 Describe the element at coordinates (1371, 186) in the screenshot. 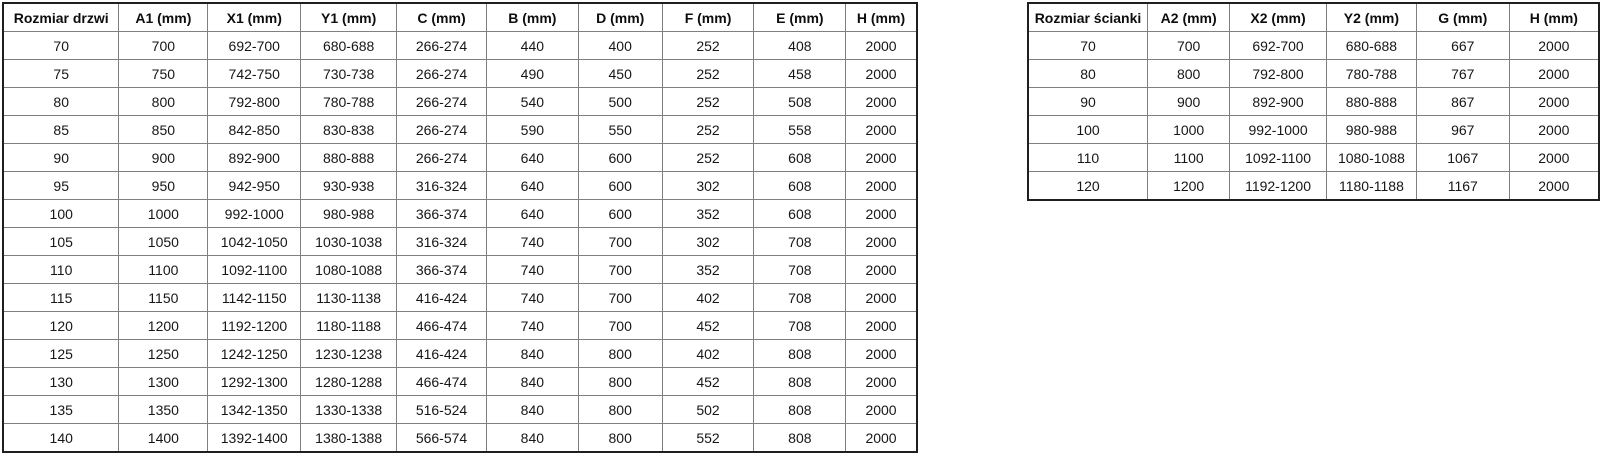

I see `table-cell: 1180-1188` at that location.